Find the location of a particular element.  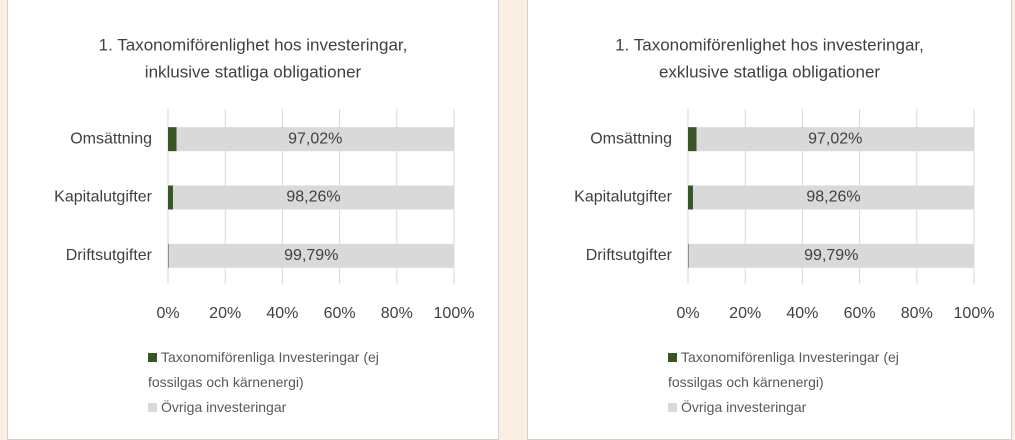

chart-title: inklusive statliga obligationer is located at coordinates (253, 71).